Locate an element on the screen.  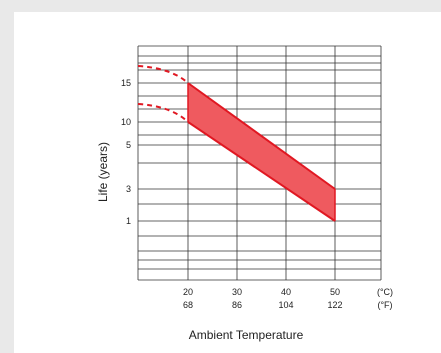
life-band is located at coordinates (261, 152).